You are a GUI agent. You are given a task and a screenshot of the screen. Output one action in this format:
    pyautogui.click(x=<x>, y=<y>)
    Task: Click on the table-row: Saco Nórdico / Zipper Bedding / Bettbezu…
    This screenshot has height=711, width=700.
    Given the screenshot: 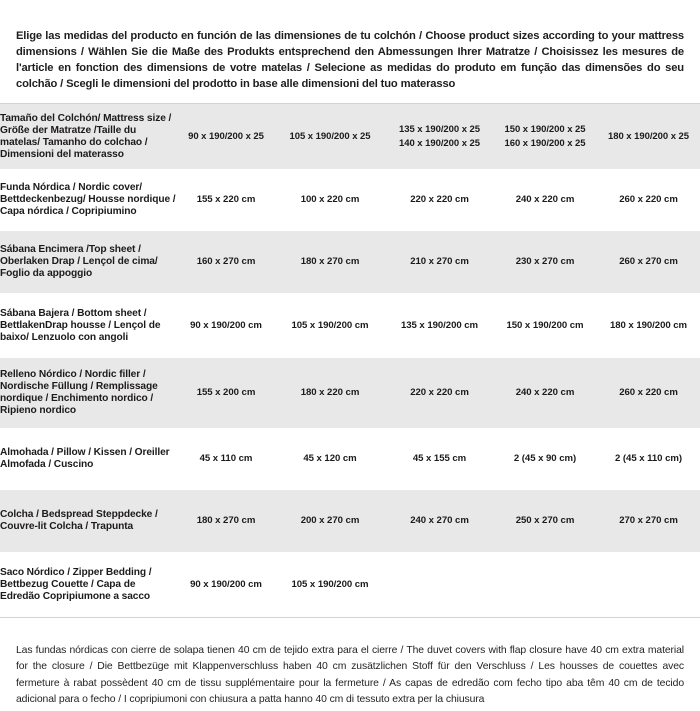 What is the action you would take?
    pyautogui.click(x=350, y=585)
    